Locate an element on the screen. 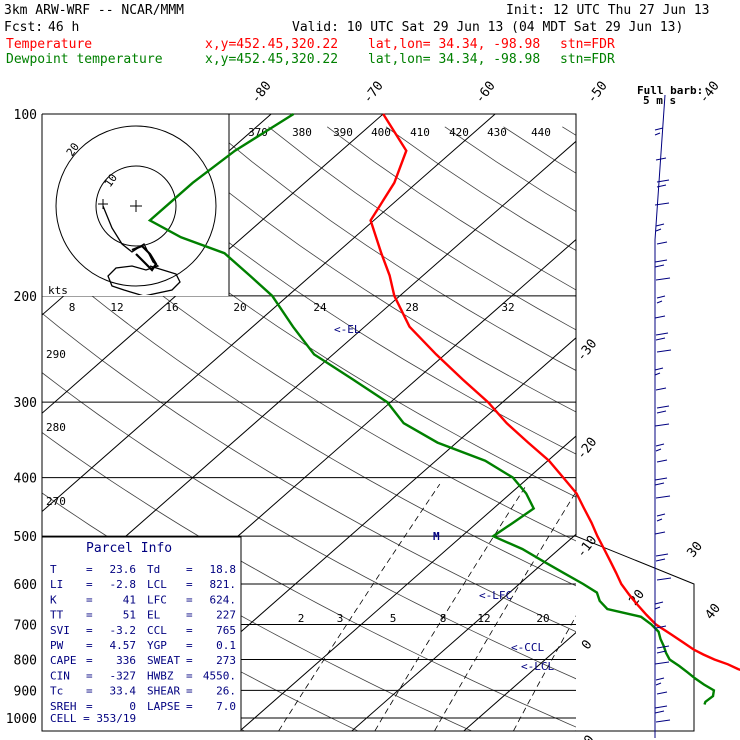  mixing-ratio-label-2: 2 is located at coordinates (301, 618).